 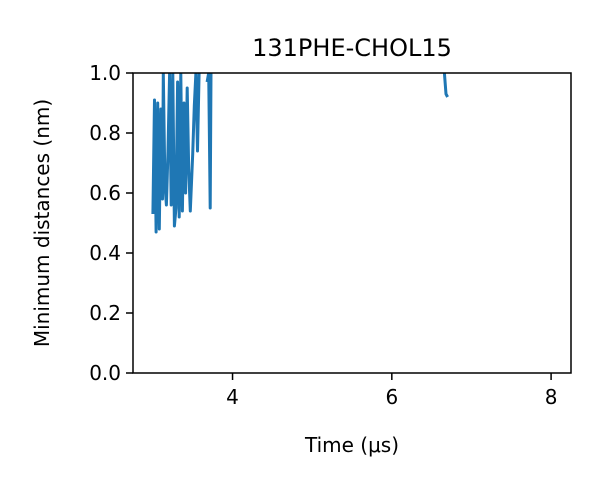 I want to click on x-axis-label: Time (μs), so click(x=351, y=445).